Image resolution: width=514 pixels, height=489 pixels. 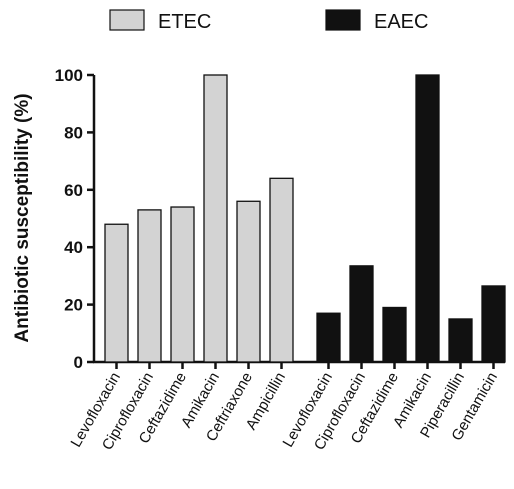 What do you see at coordinates (127, 20) in the screenshot?
I see `legend-swatch-etec` at bounding box center [127, 20].